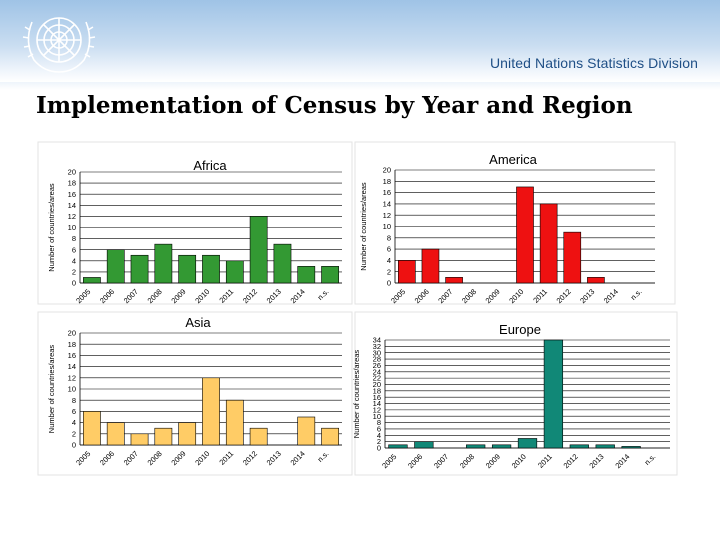 The image size is (720, 540). I want to click on chart-panel, so click(195, 393).